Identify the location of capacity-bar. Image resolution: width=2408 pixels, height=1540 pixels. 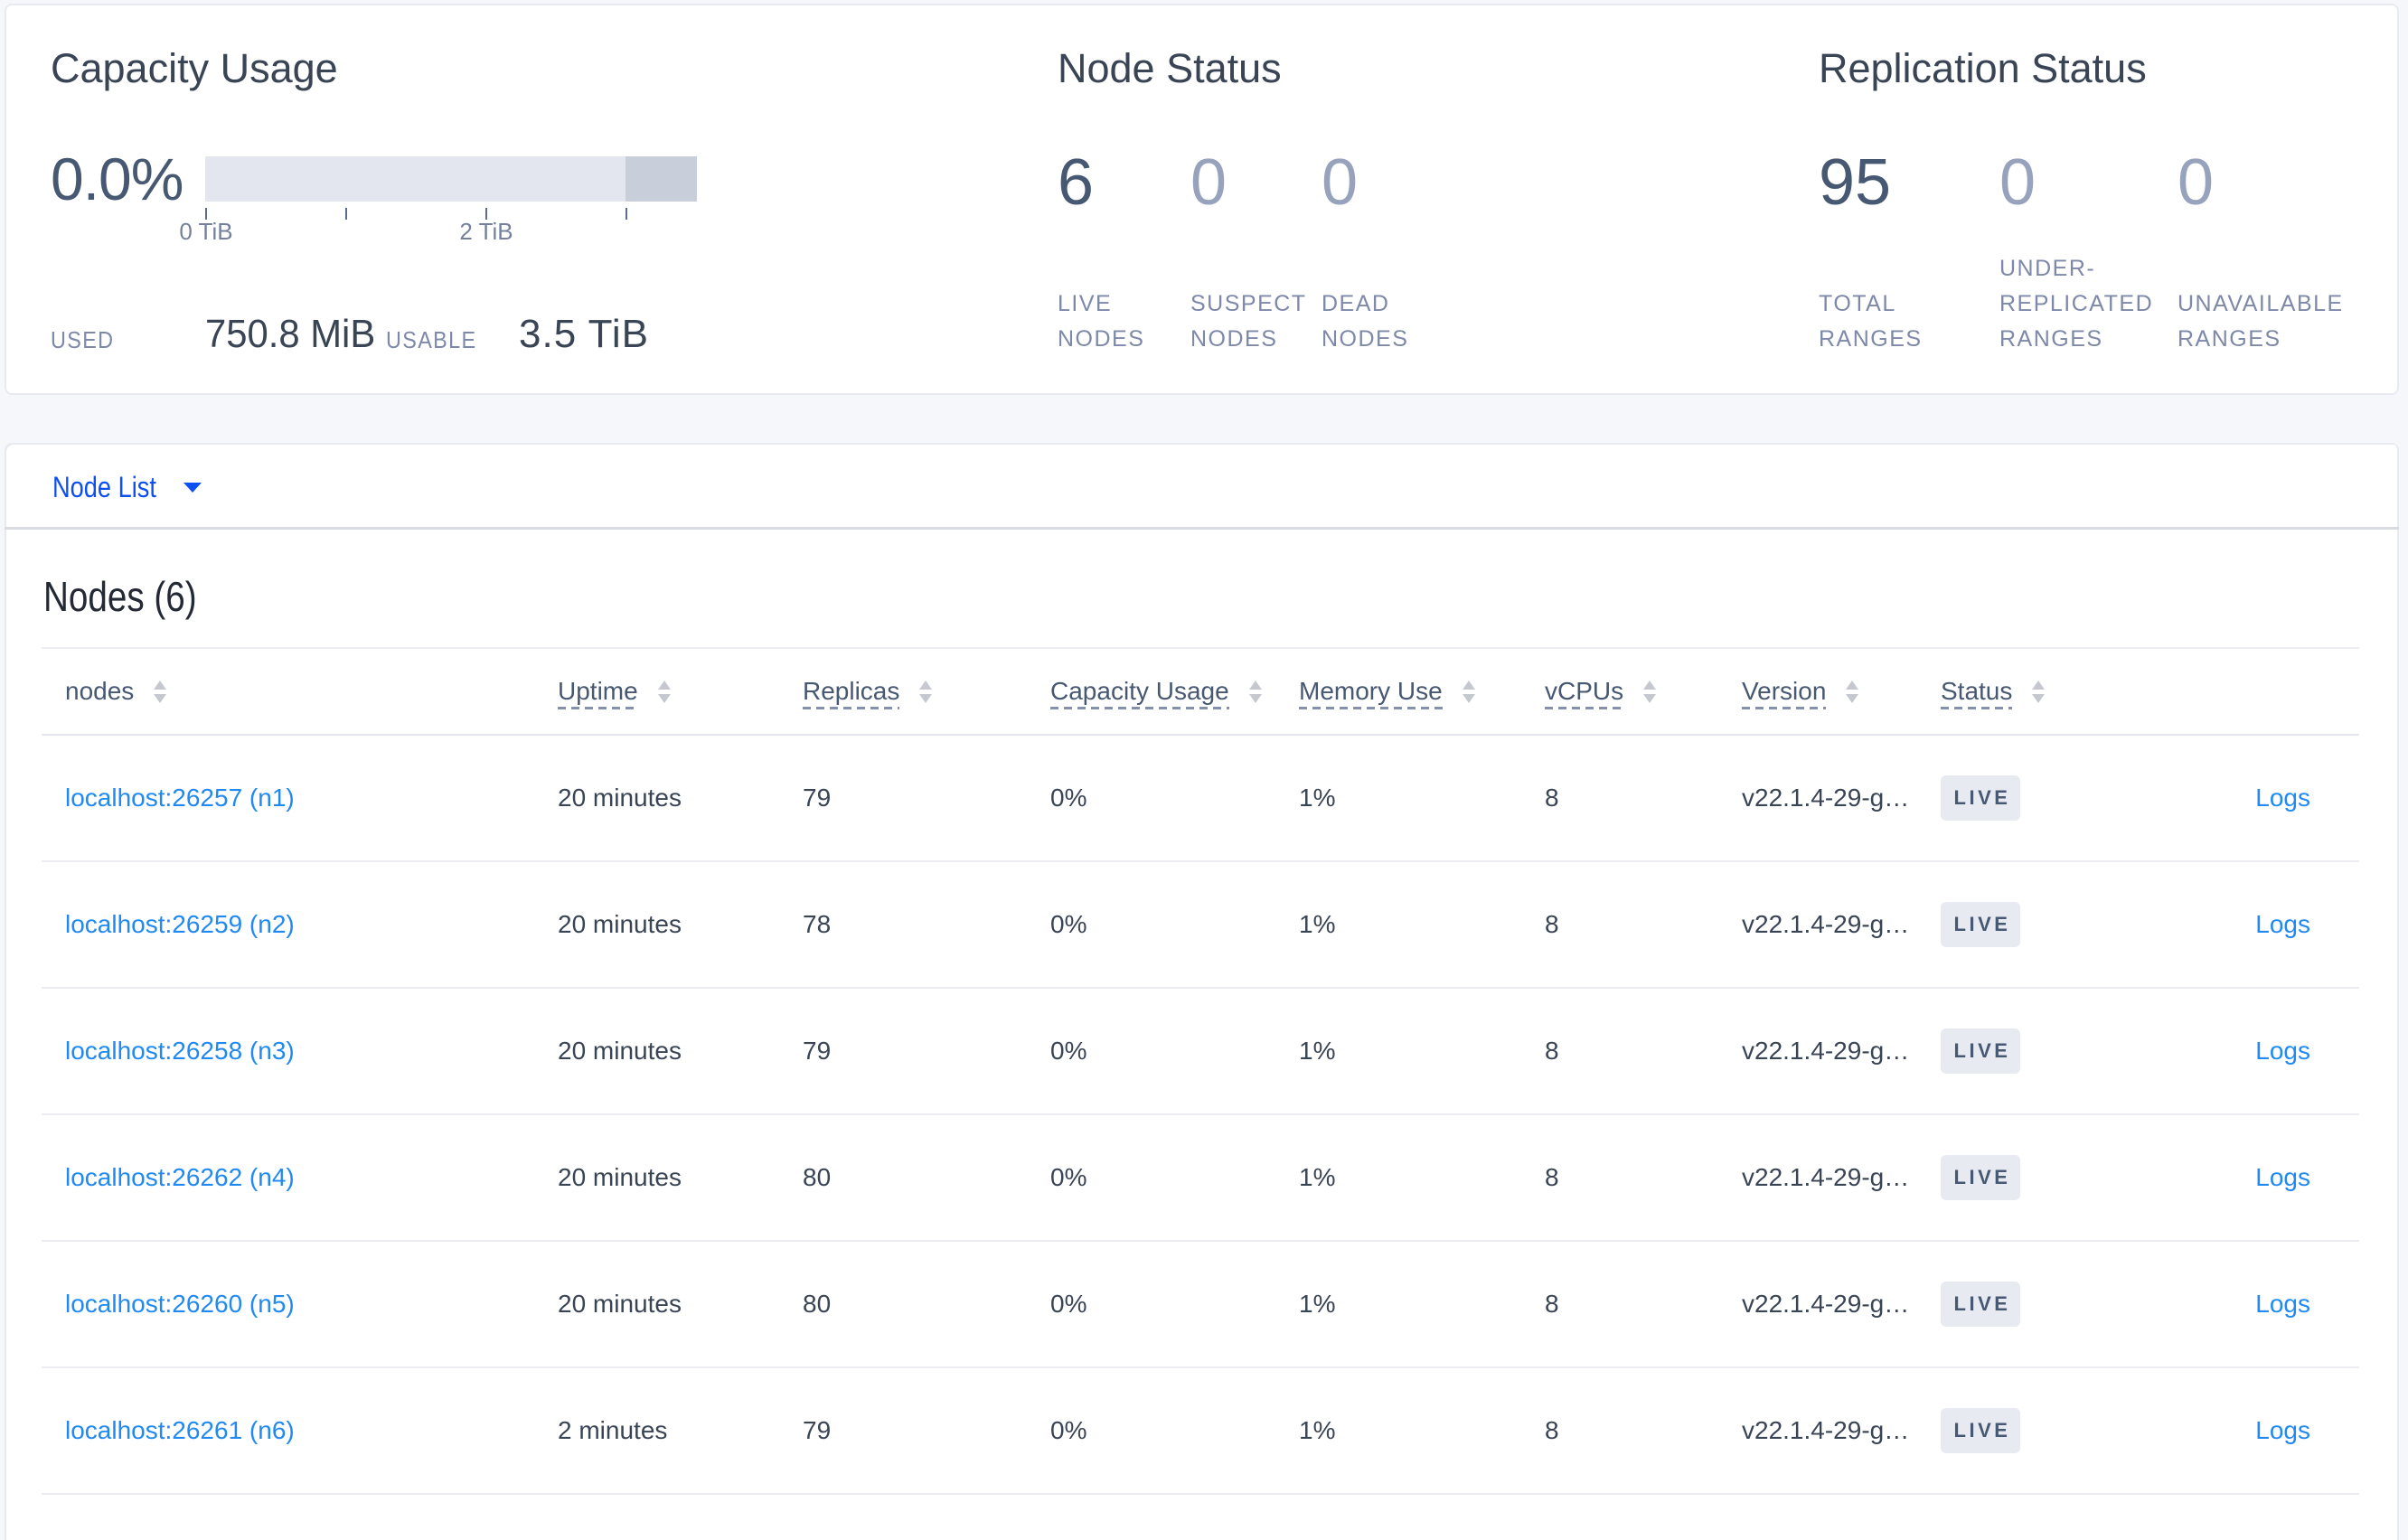
(451, 179).